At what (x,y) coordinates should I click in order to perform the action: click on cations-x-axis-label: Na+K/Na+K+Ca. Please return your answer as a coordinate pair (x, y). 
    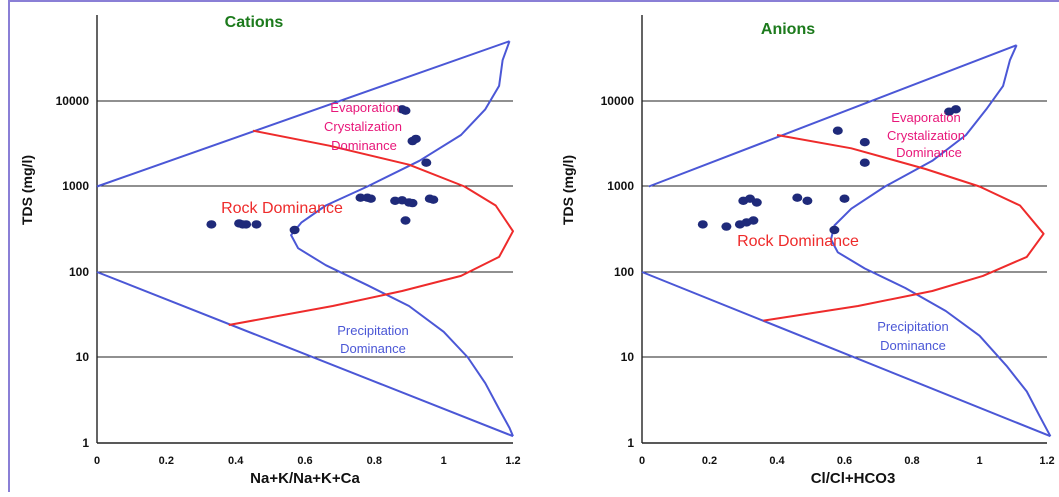
    Looking at the image, I should click on (305, 478).